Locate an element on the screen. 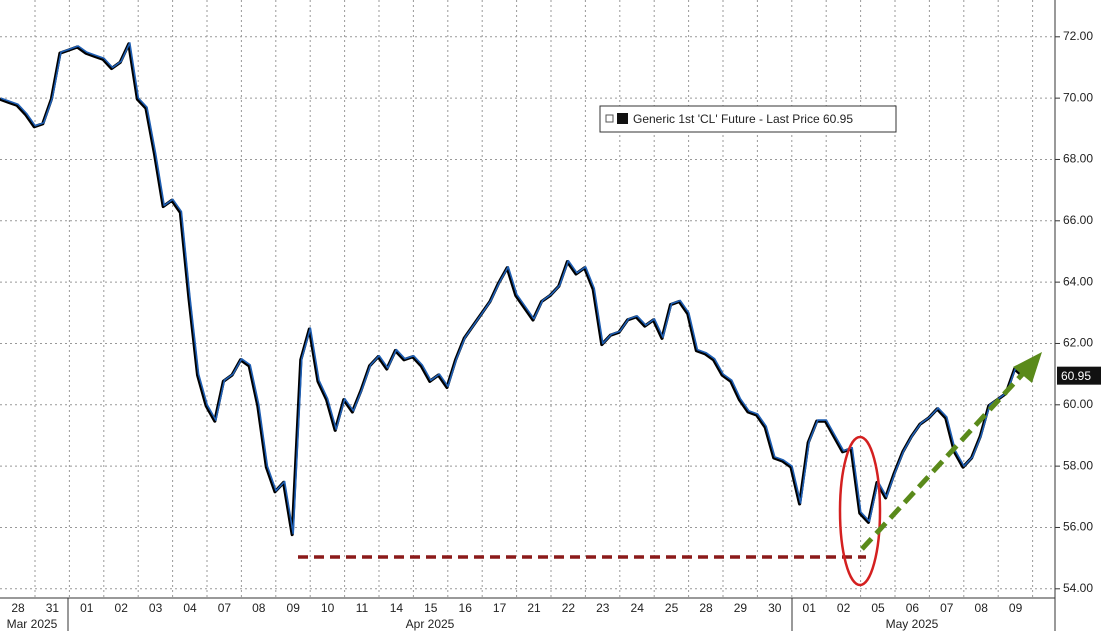 This screenshot has height=631, width=1102. x-tick-label: 05 is located at coordinates (878, 608).